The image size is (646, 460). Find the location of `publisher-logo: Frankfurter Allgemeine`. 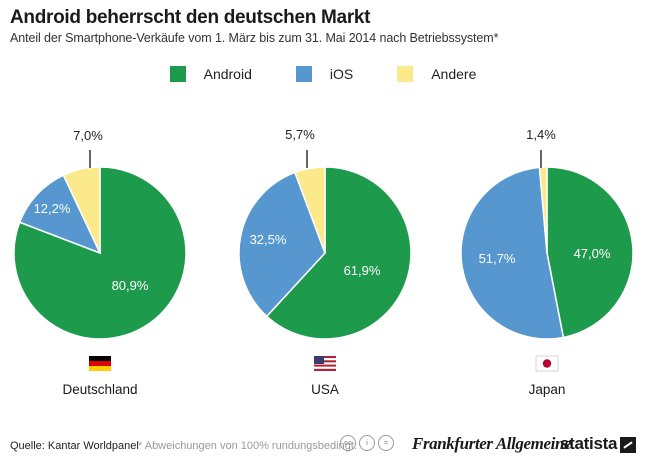

publisher-logo: Frankfurter Allgemeine is located at coordinates (492, 443).